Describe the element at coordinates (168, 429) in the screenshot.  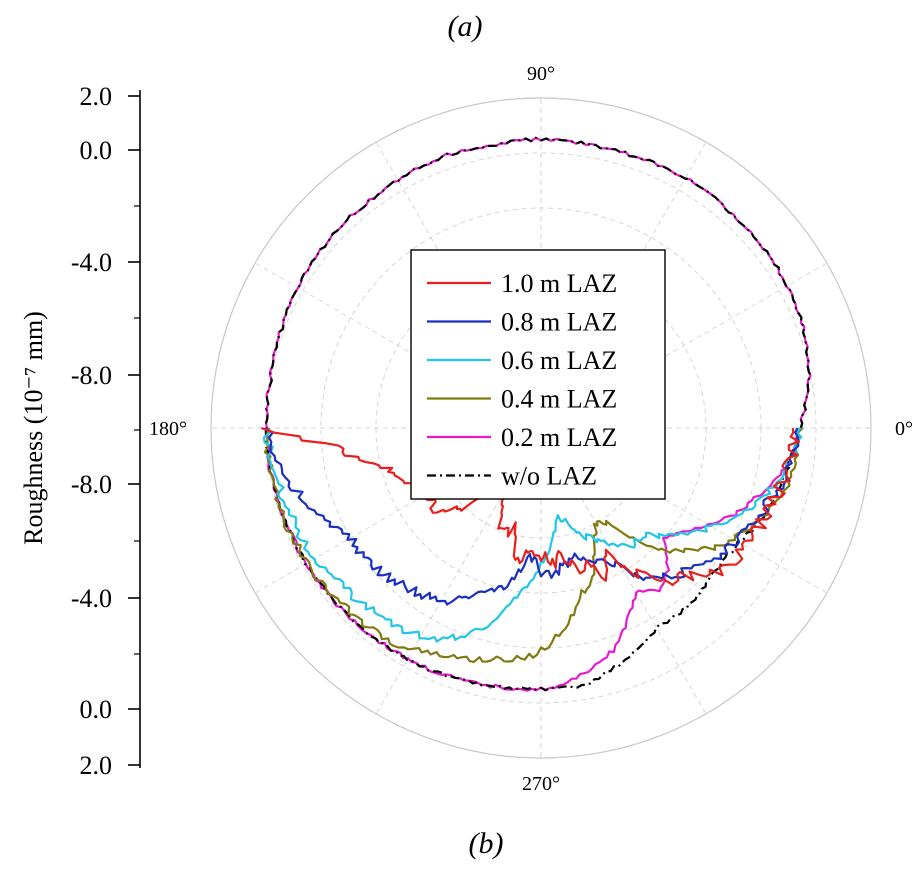
I see `angle-tick-label: 180°` at that location.